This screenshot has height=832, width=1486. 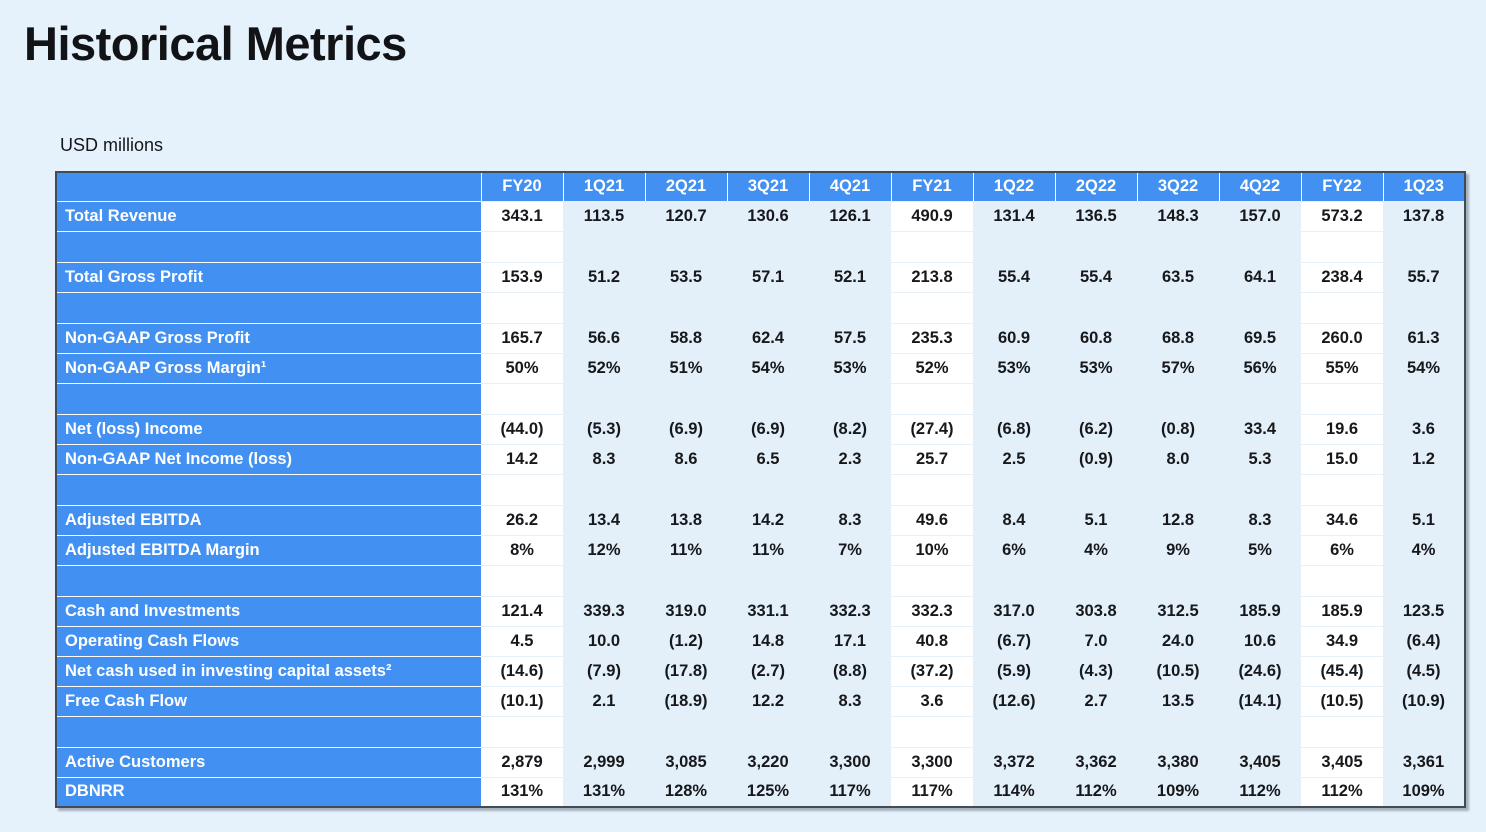 What do you see at coordinates (522, 700) in the screenshot?
I see `data-cell: (10.1)` at bounding box center [522, 700].